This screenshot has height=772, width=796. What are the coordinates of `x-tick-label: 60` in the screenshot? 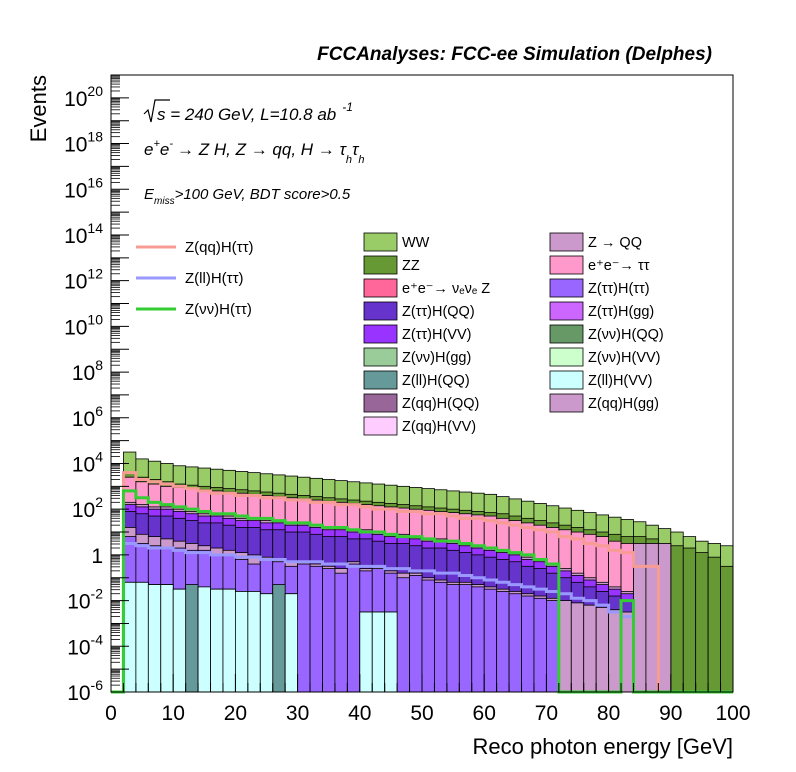 It's located at (484, 713).